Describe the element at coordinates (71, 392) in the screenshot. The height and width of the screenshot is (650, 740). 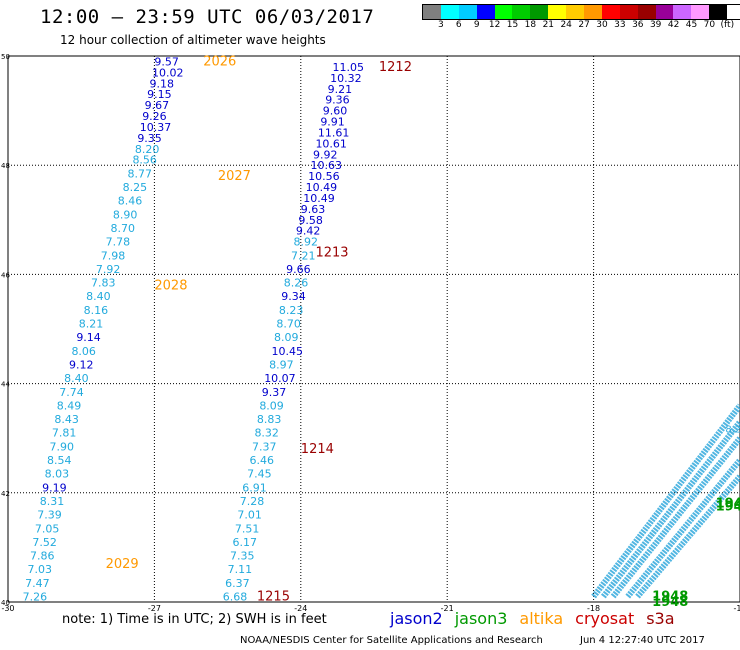
I see `swh-value-label: 7.74` at that location.